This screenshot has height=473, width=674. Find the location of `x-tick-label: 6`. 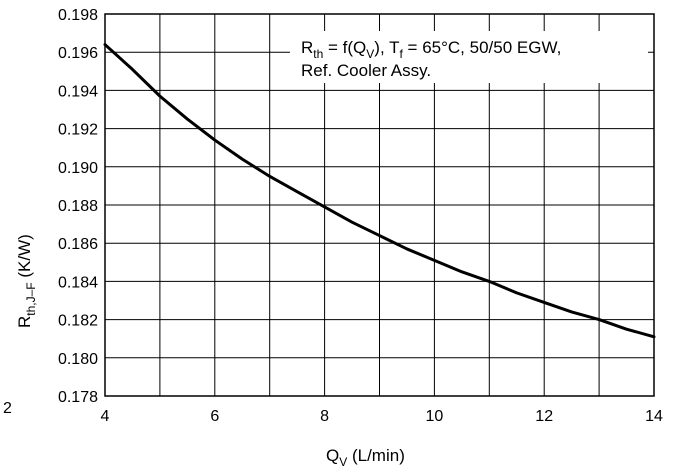

x-tick-label: 6 is located at coordinates (214, 416).